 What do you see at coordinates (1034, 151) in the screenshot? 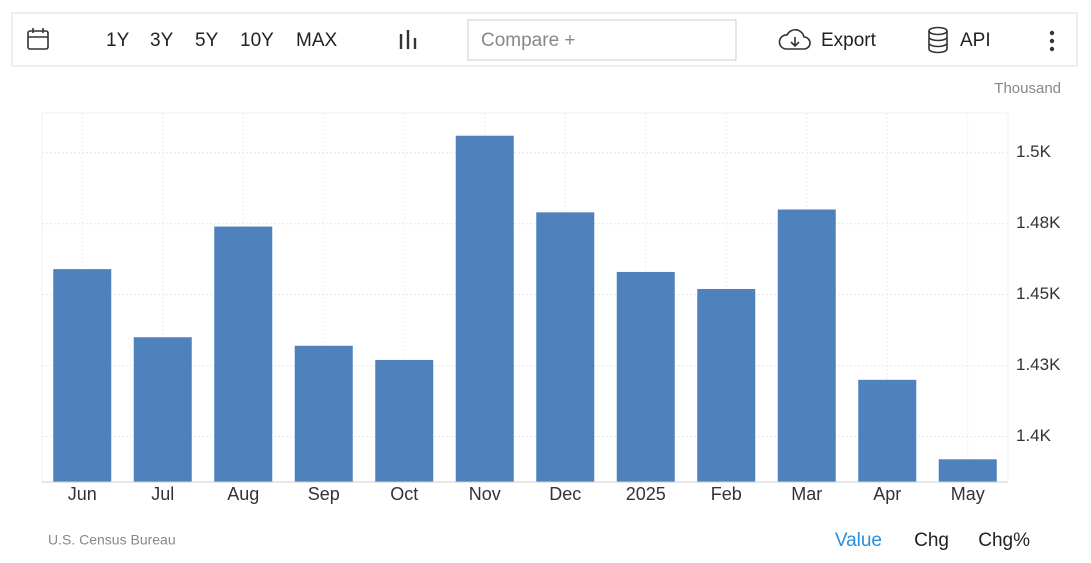
I see `y-tick-label: 1.5K` at bounding box center [1034, 151].